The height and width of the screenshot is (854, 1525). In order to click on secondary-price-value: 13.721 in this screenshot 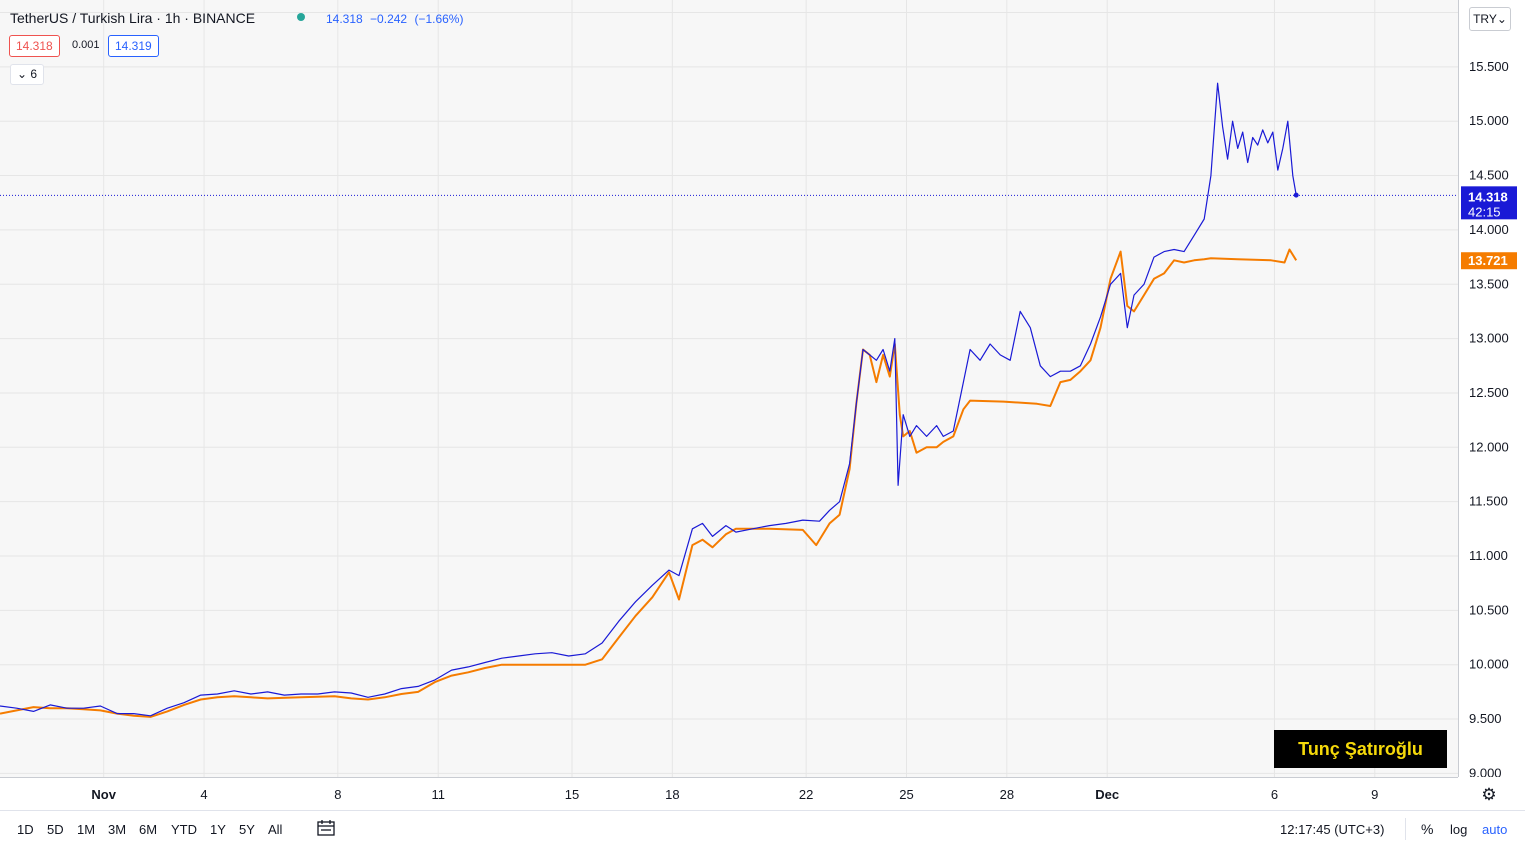, I will do `click(1488, 260)`.